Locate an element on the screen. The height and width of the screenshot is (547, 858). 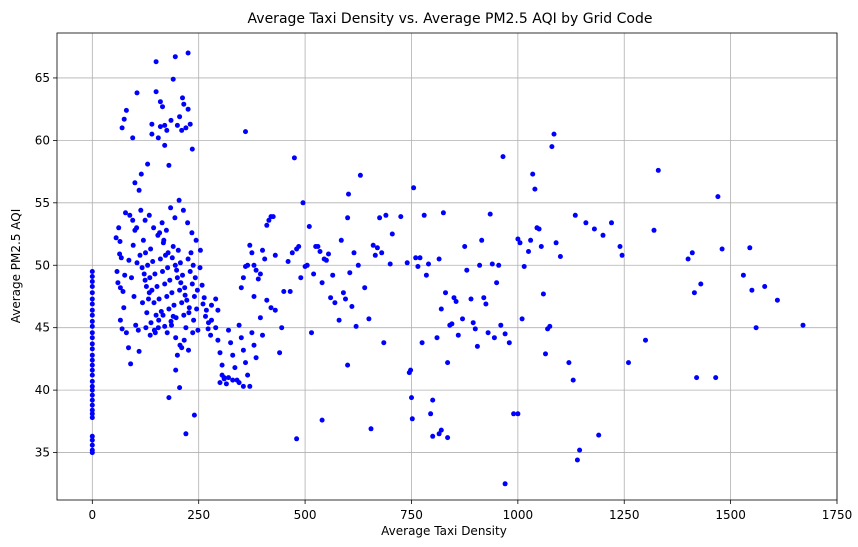
y-tick-label: 60 is located at coordinates (42, 140).